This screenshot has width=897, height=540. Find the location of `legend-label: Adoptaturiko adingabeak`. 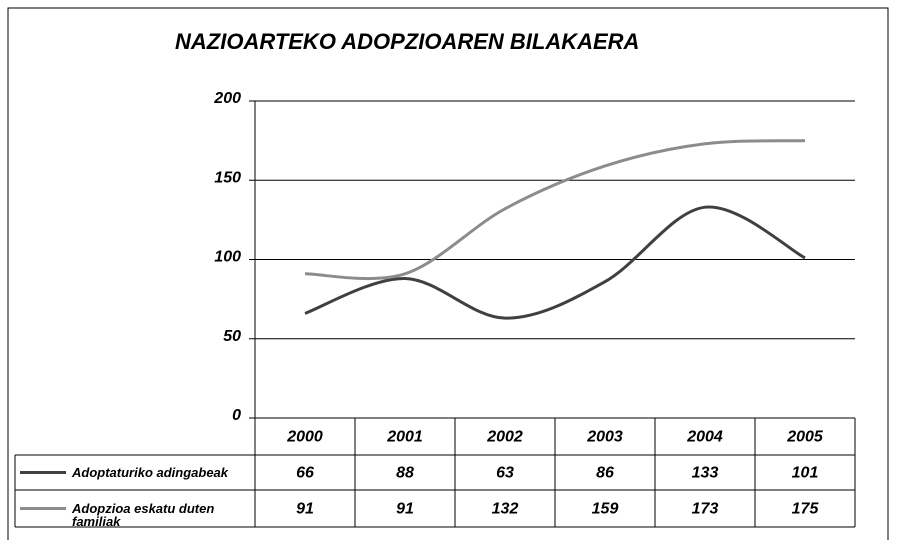

legend-label: Adoptaturiko adingabeak is located at coordinates (150, 472).